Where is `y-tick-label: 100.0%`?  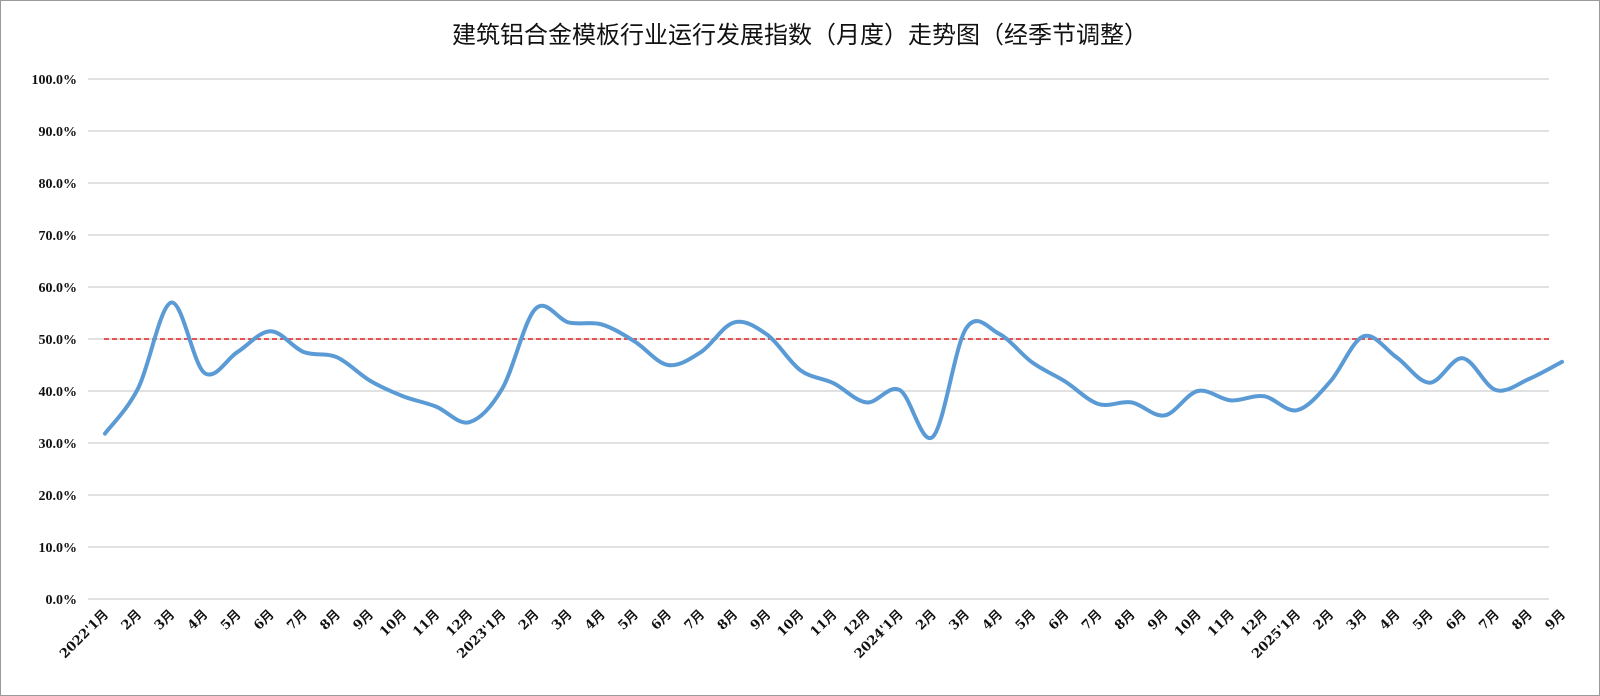
y-tick-label: 100.0% is located at coordinates (55, 80).